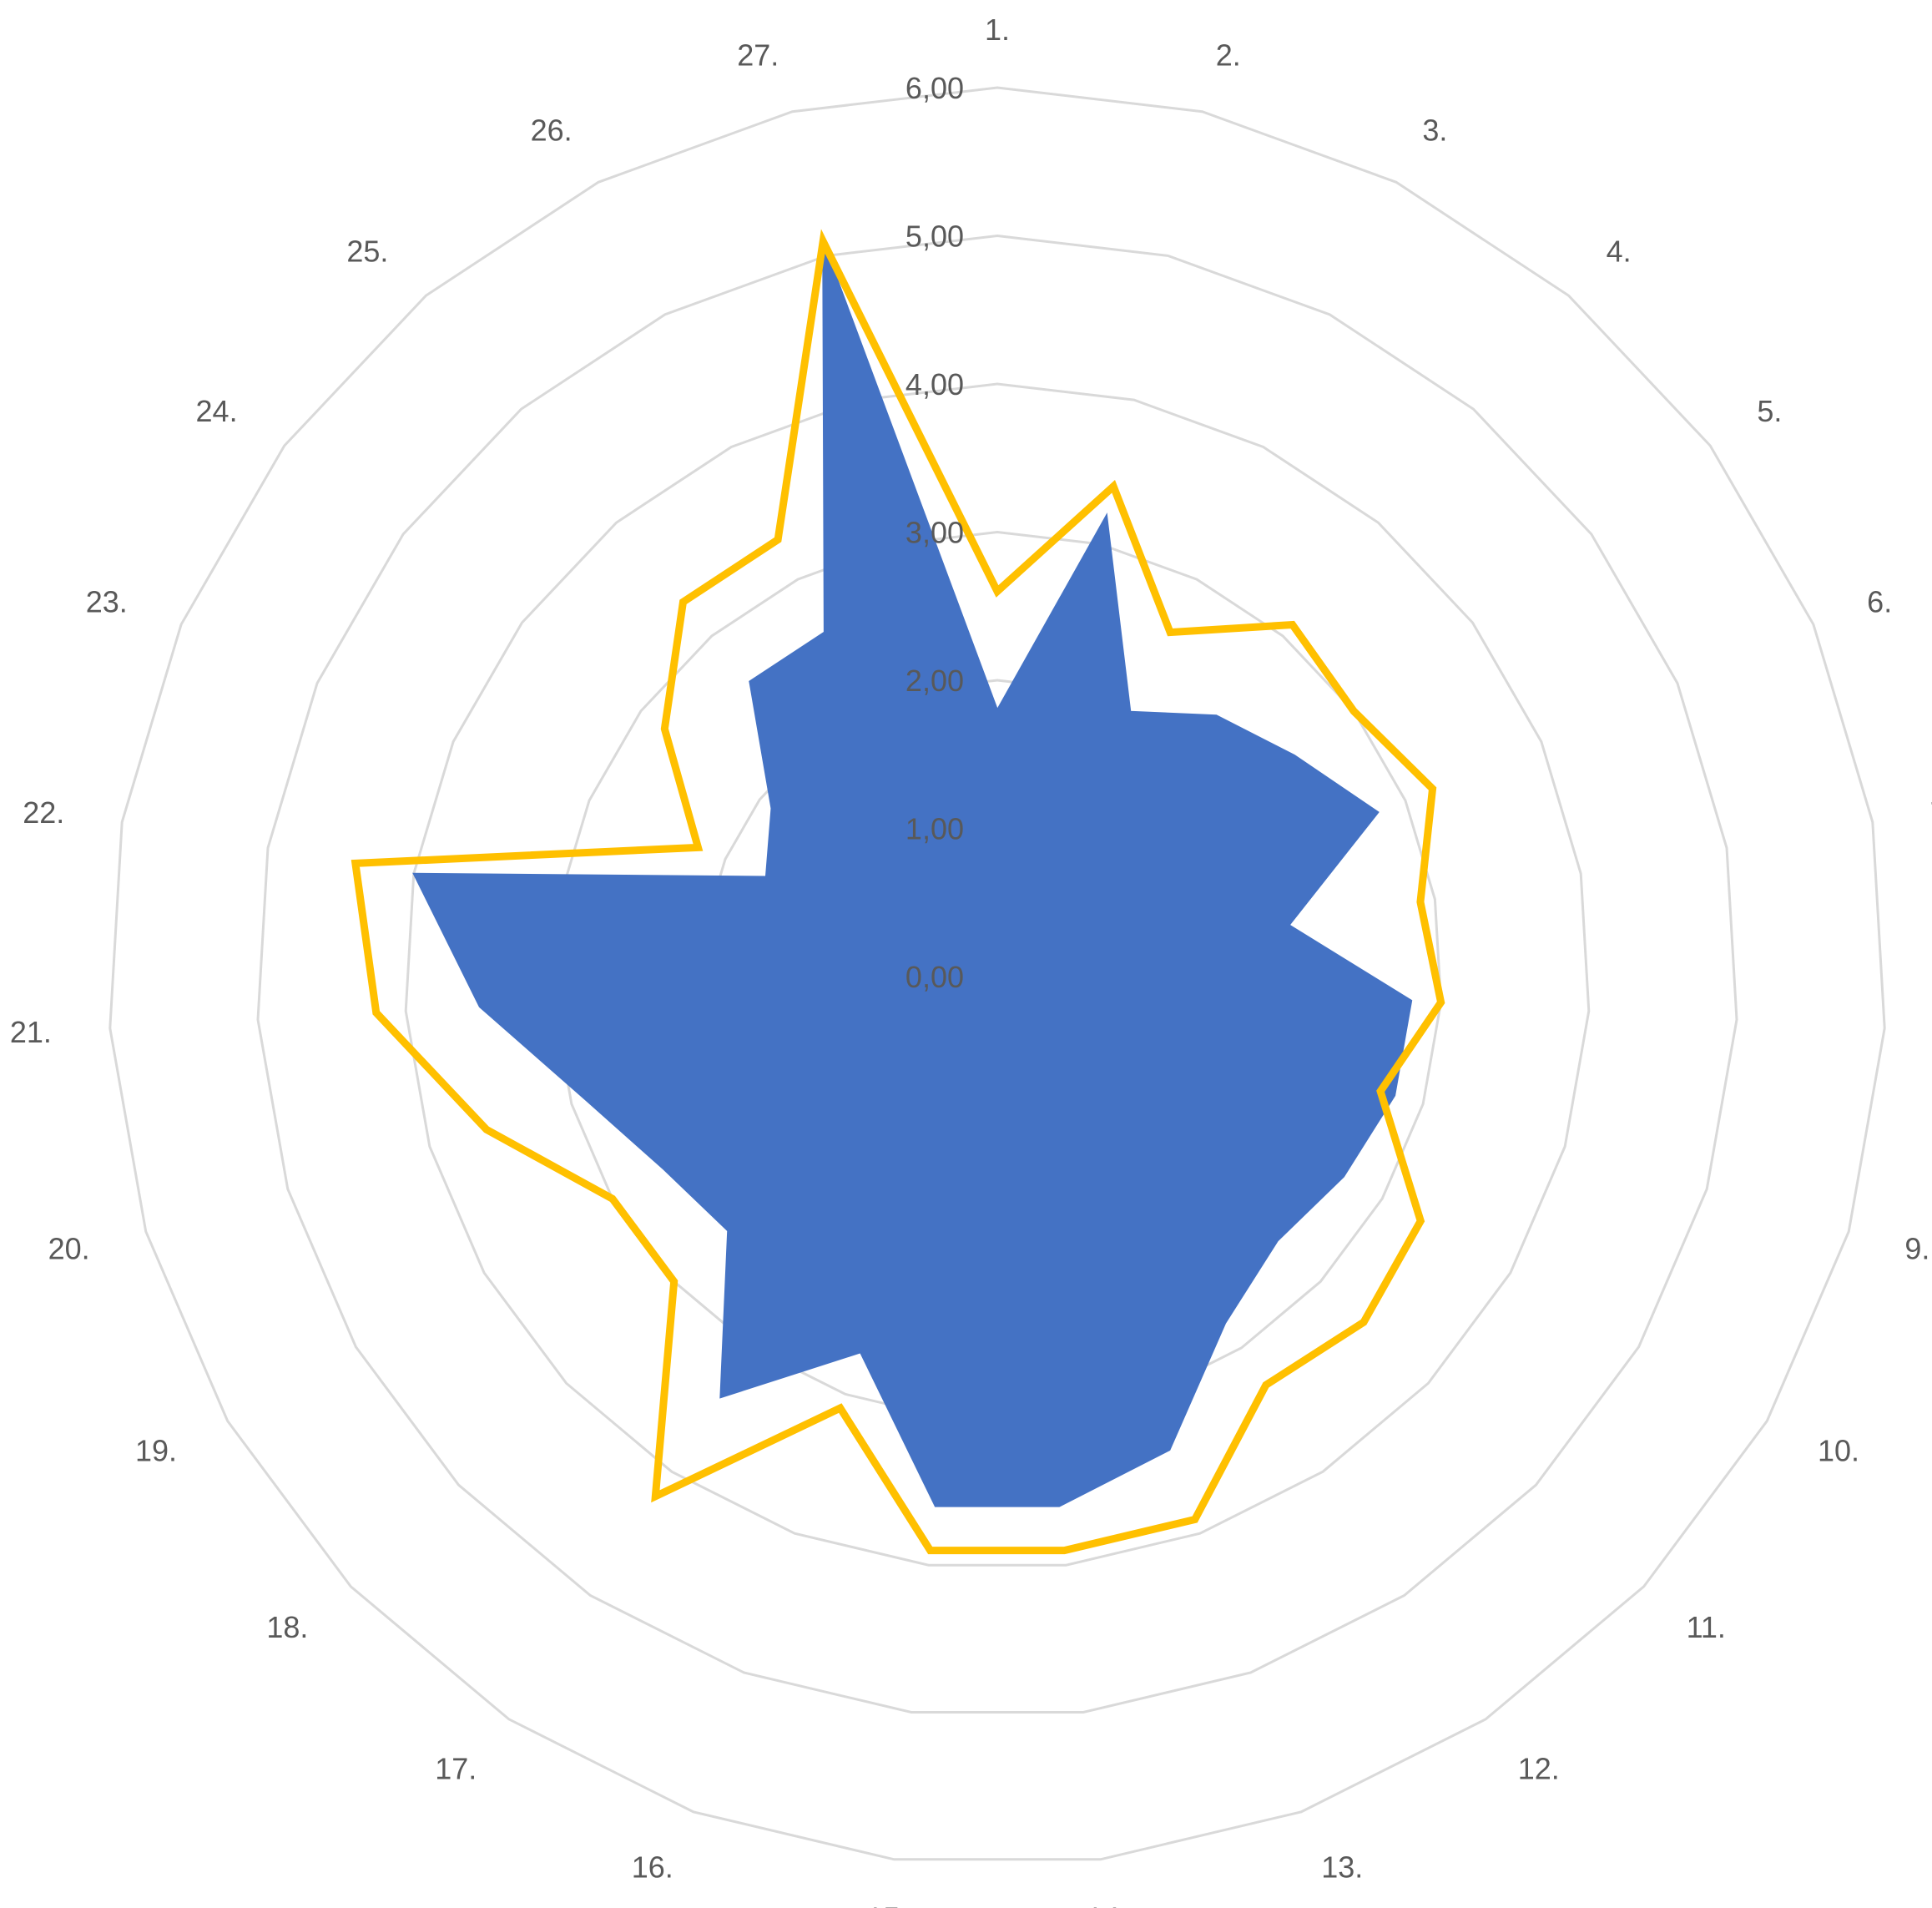  I want to click on category-label: 18., so click(287, 1627).